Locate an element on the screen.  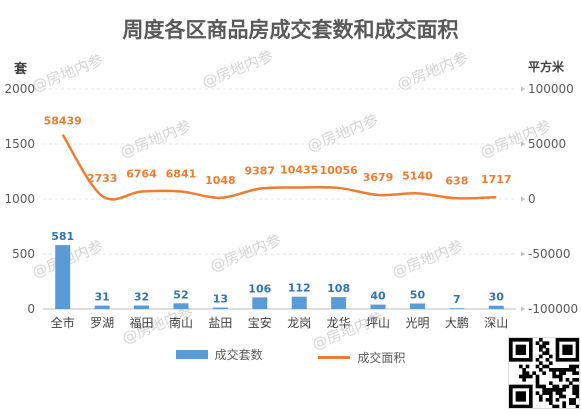
line-value-label: 10435 is located at coordinates (299, 170).